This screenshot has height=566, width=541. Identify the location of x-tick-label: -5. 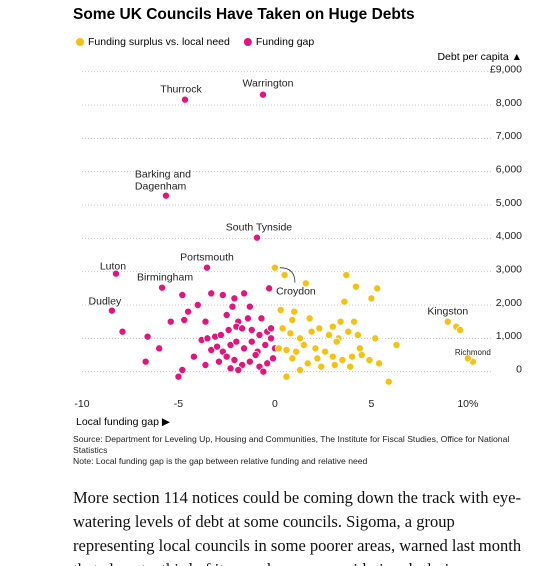
(178, 404).